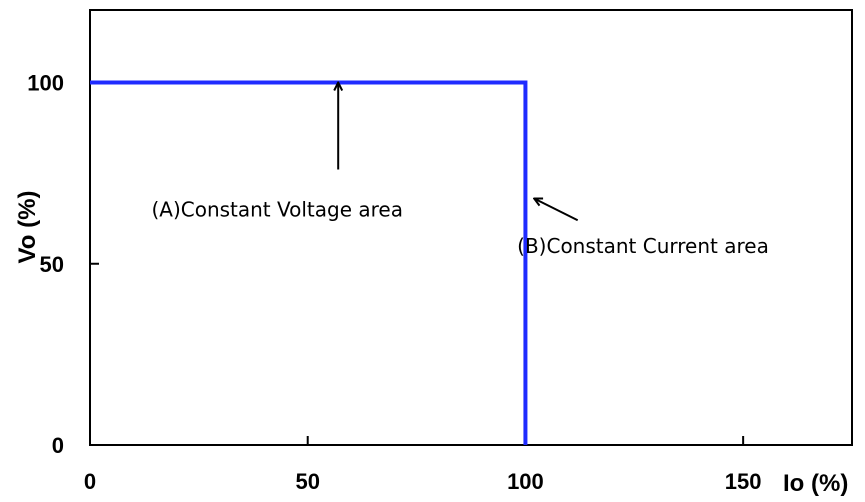 The image size is (865, 502). What do you see at coordinates (643, 246) in the screenshot?
I see `annotation-label: (B)Constant Current area` at bounding box center [643, 246].